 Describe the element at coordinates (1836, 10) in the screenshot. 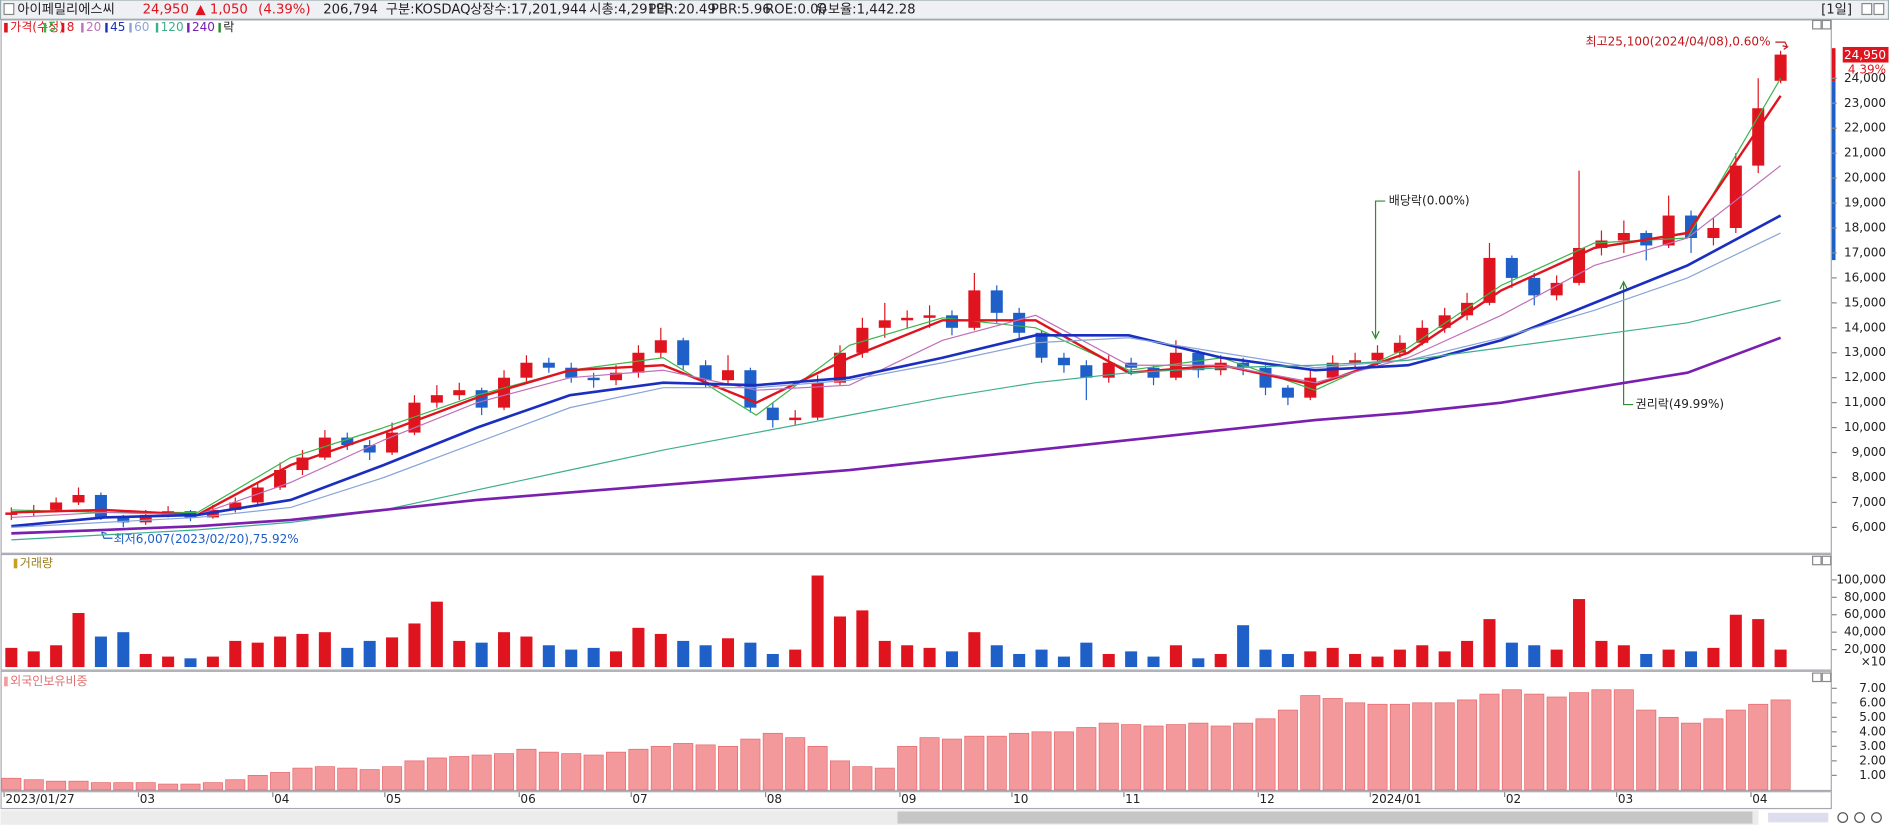

I see `period-button: [1일]` at that location.